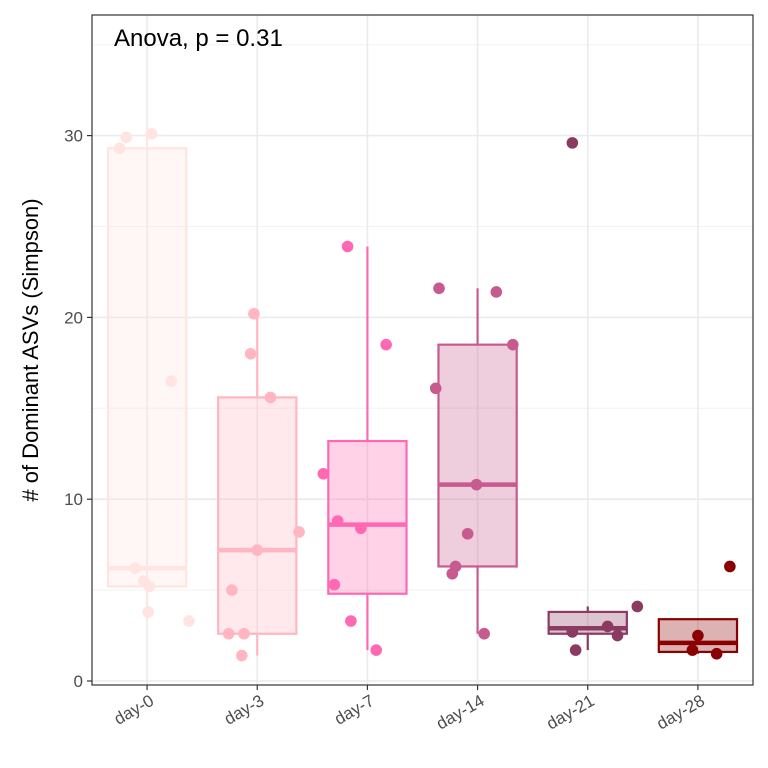 The height and width of the screenshot is (768, 768). What do you see at coordinates (460, 712) in the screenshot?
I see `x-tick-label: day-14` at bounding box center [460, 712].